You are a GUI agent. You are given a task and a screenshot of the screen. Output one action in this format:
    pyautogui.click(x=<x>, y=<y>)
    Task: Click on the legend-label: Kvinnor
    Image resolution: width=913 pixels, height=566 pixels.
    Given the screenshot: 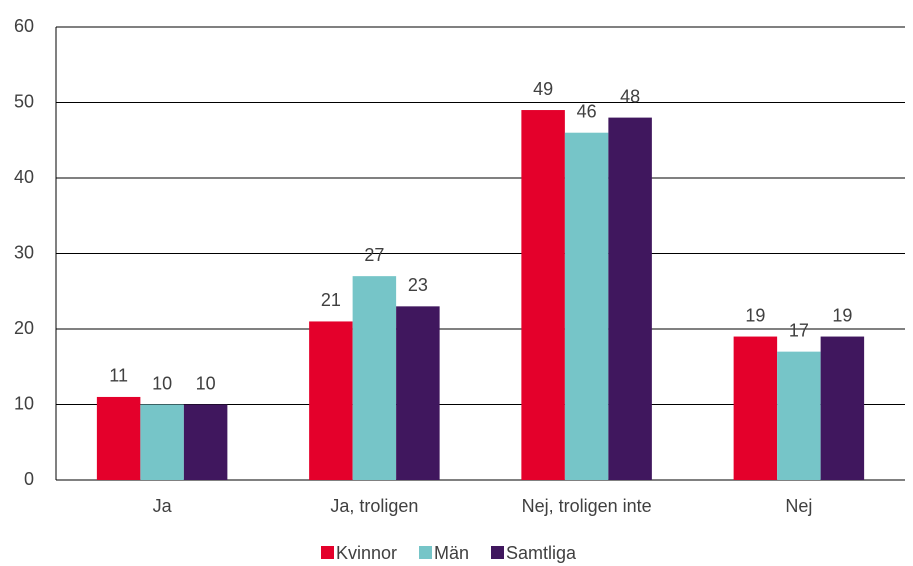 What is the action you would take?
    pyautogui.click(x=366, y=553)
    